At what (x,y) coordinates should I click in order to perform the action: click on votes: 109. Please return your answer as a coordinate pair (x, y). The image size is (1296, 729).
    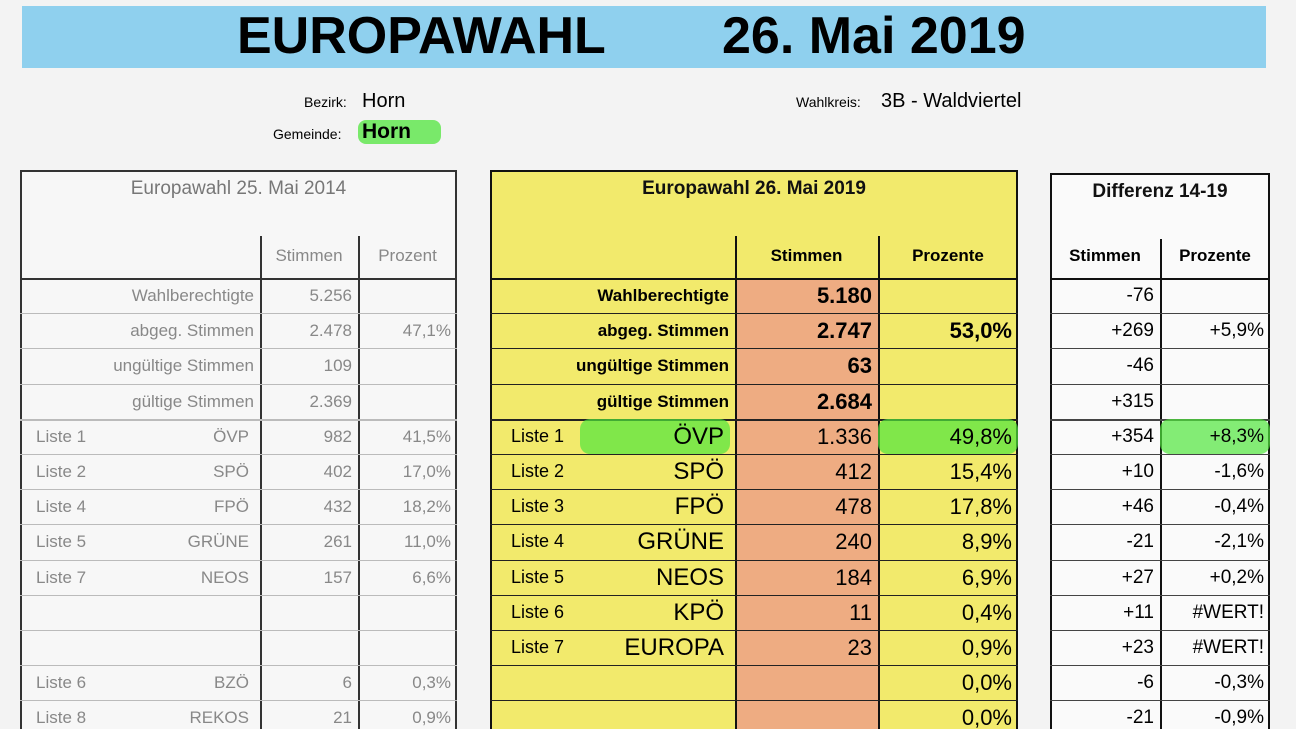
    Looking at the image, I should click on (337, 366).